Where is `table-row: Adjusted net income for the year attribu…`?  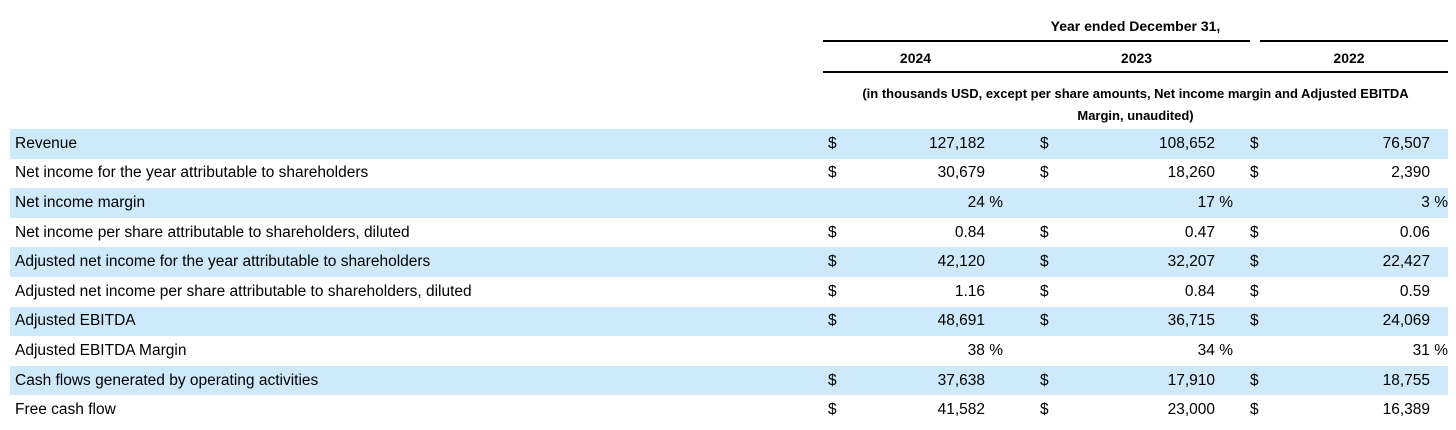 table-row: Adjusted net income for the year attribu… is located at coordinates (729, 262).